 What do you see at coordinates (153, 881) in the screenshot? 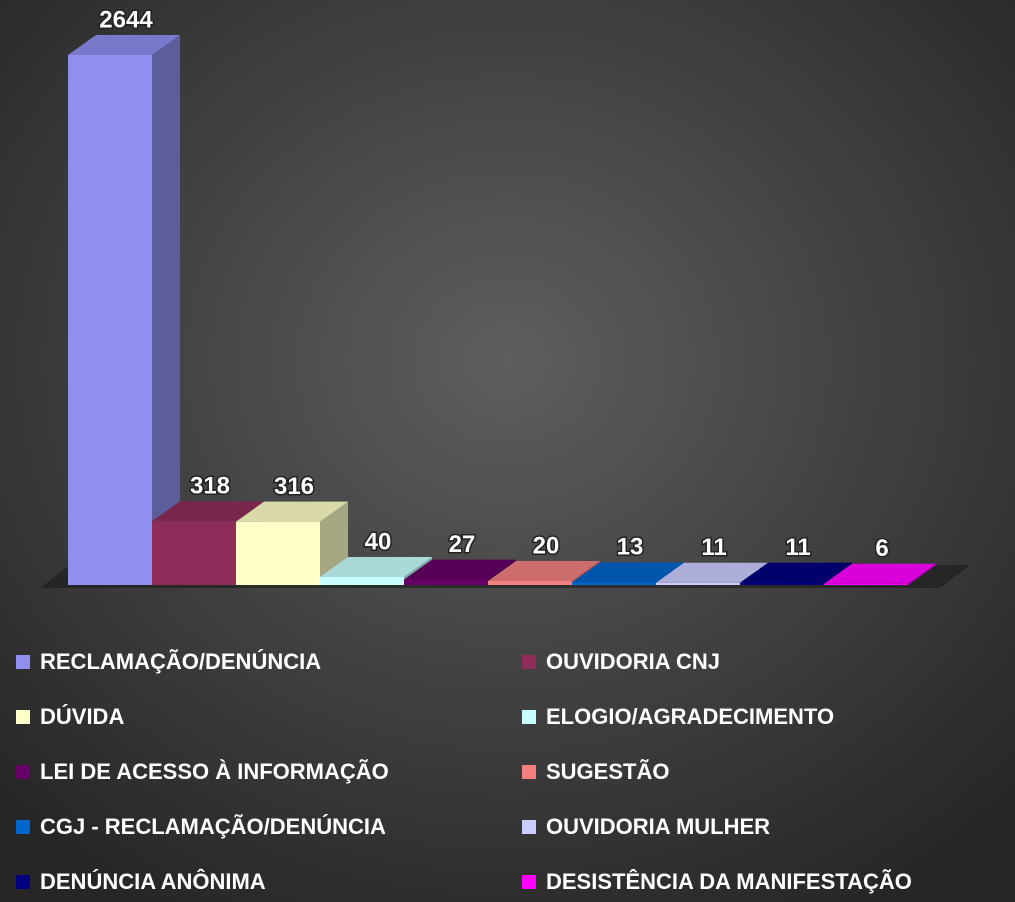
I see `legend-label: DENÚNCIA ANÔNIMA` at bounding box center [153, 881].